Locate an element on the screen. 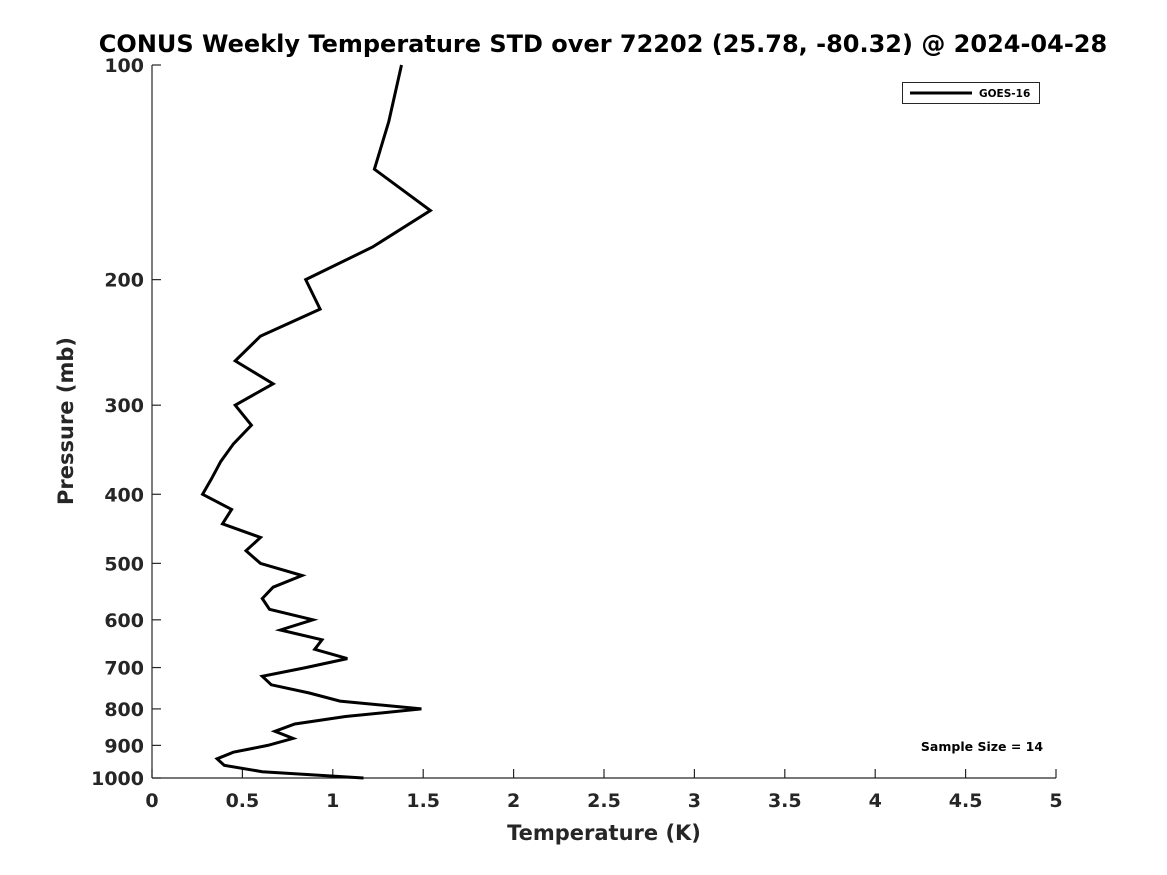 The height and width of the screenshot is (875, 1167). x-axis-label: Temperature (K) is located at coordinates (604, 833).